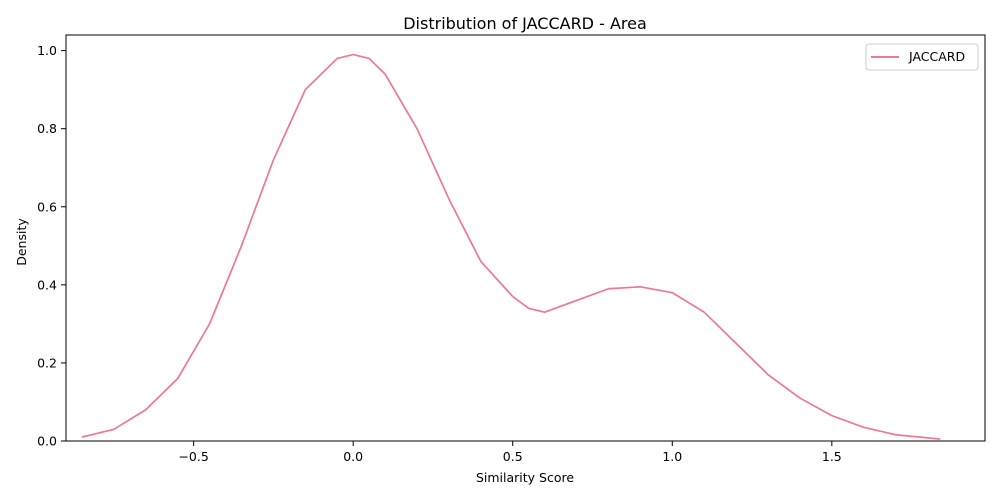 This screenshot has height=500, width=1000. Describe the element at coordinates (353, 456) in the screenshot. I see `x-tick-label: 0.0` at that location.